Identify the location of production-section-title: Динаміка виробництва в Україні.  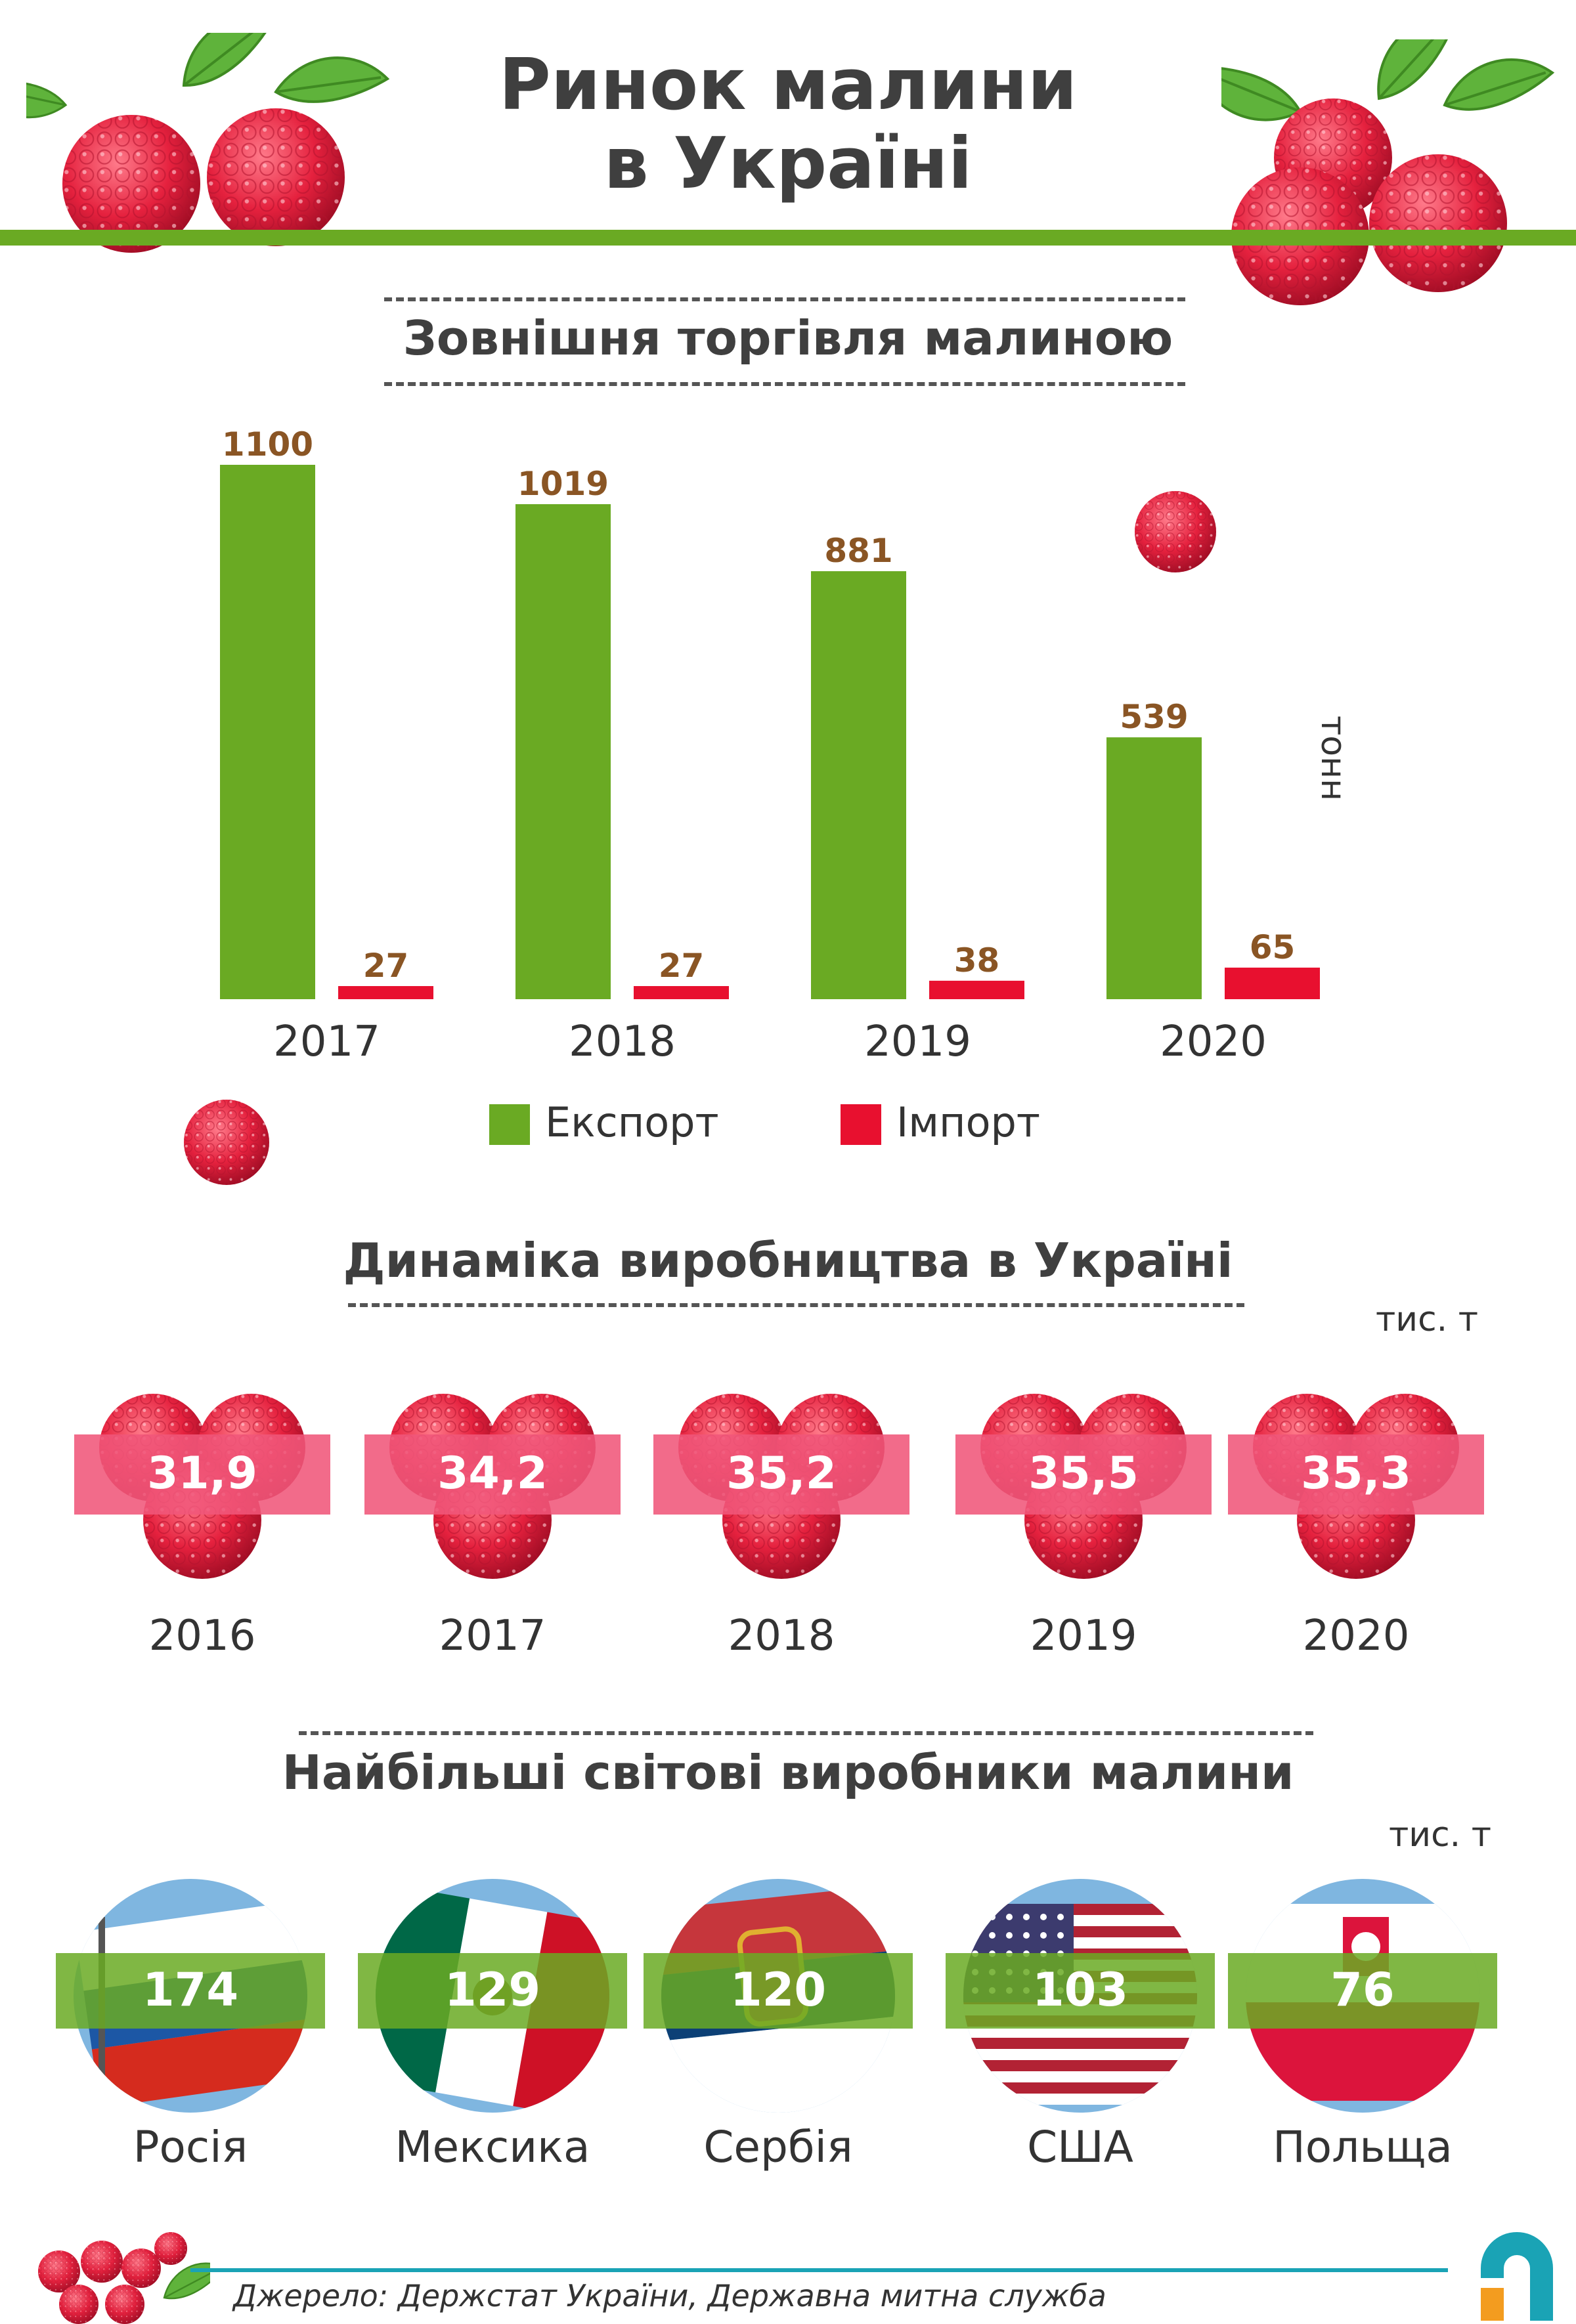
(788, 1260).